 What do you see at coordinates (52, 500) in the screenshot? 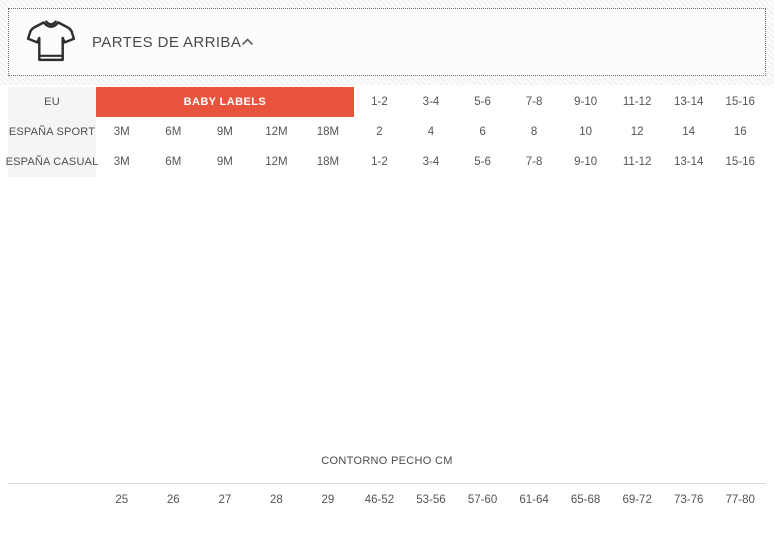
I see `table-cell-empty` at bounding box center [52, 500].